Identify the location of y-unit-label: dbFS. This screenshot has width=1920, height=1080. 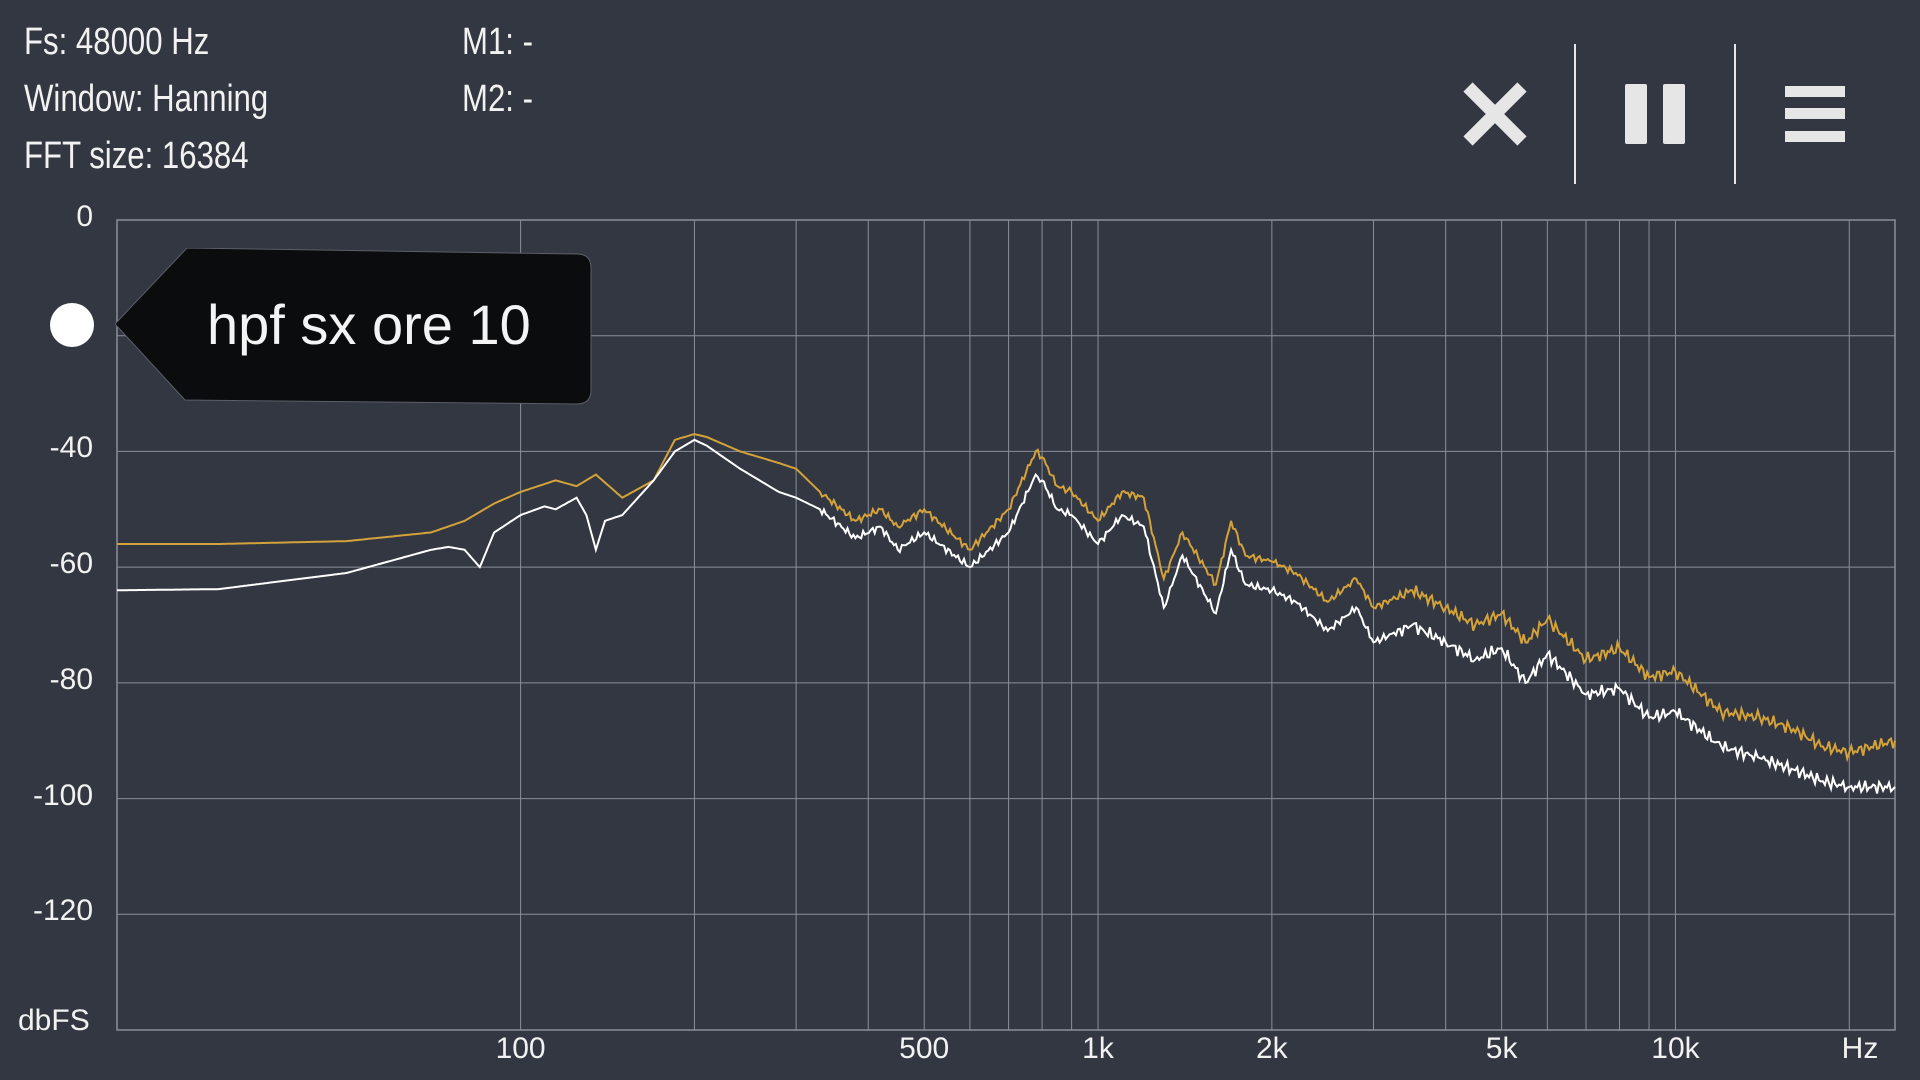
(54, 1020).